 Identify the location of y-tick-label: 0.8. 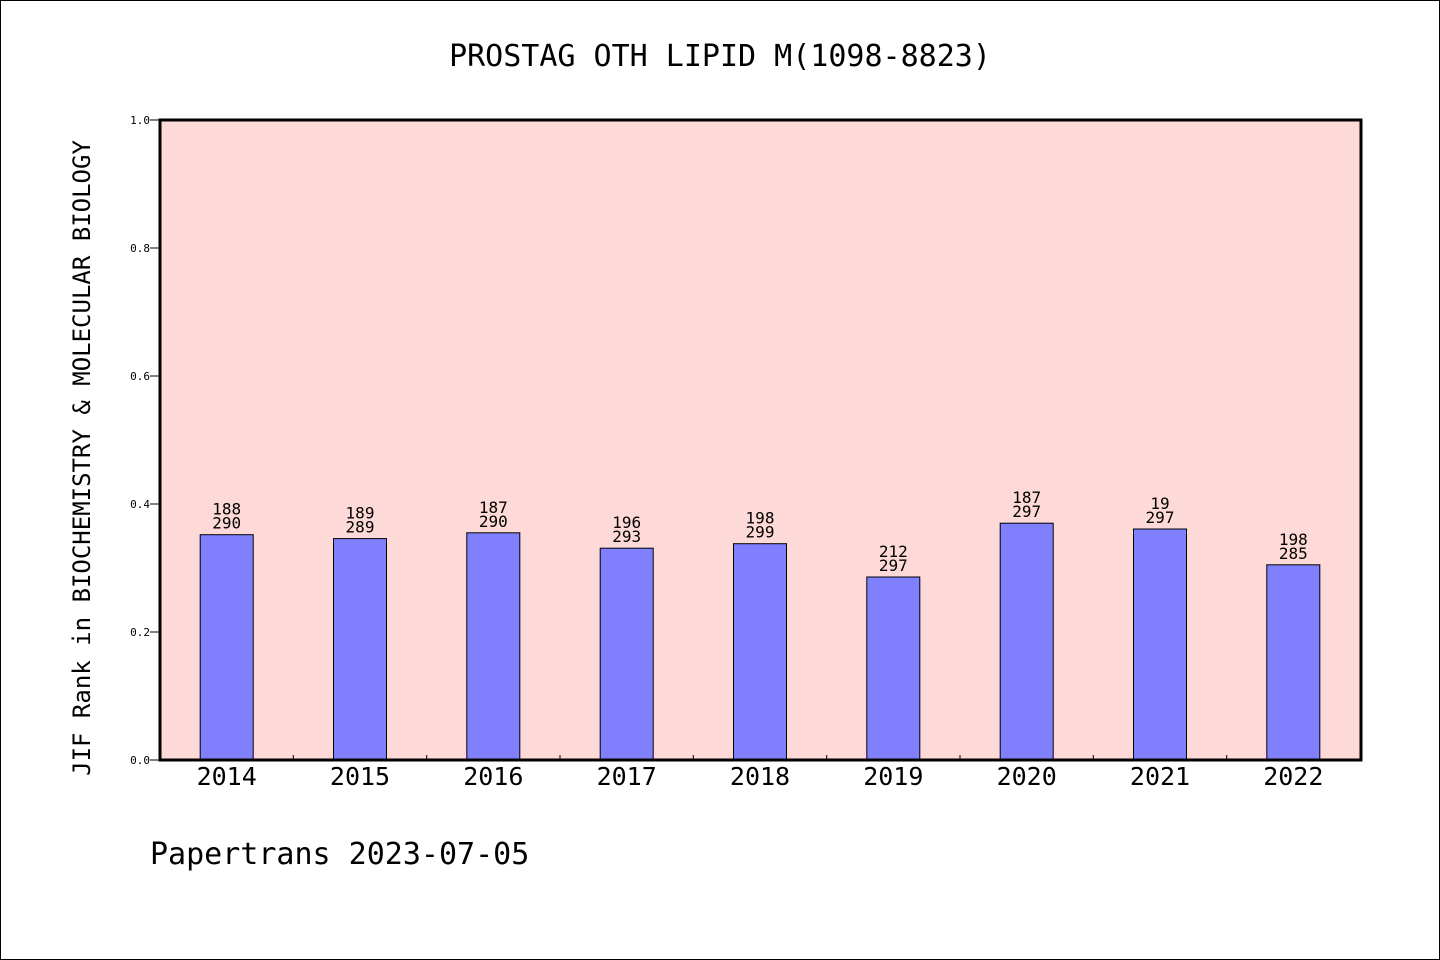
(140, 248).